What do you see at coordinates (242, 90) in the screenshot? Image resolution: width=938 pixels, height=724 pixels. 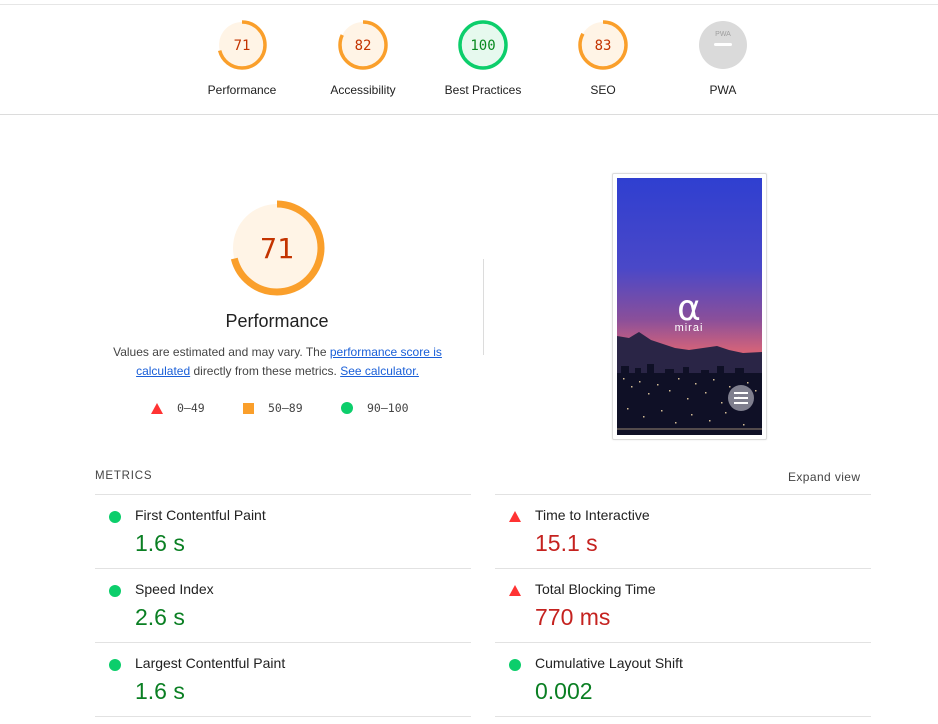 I see `gauge-label: Performance` at bounding box center [242, 90].